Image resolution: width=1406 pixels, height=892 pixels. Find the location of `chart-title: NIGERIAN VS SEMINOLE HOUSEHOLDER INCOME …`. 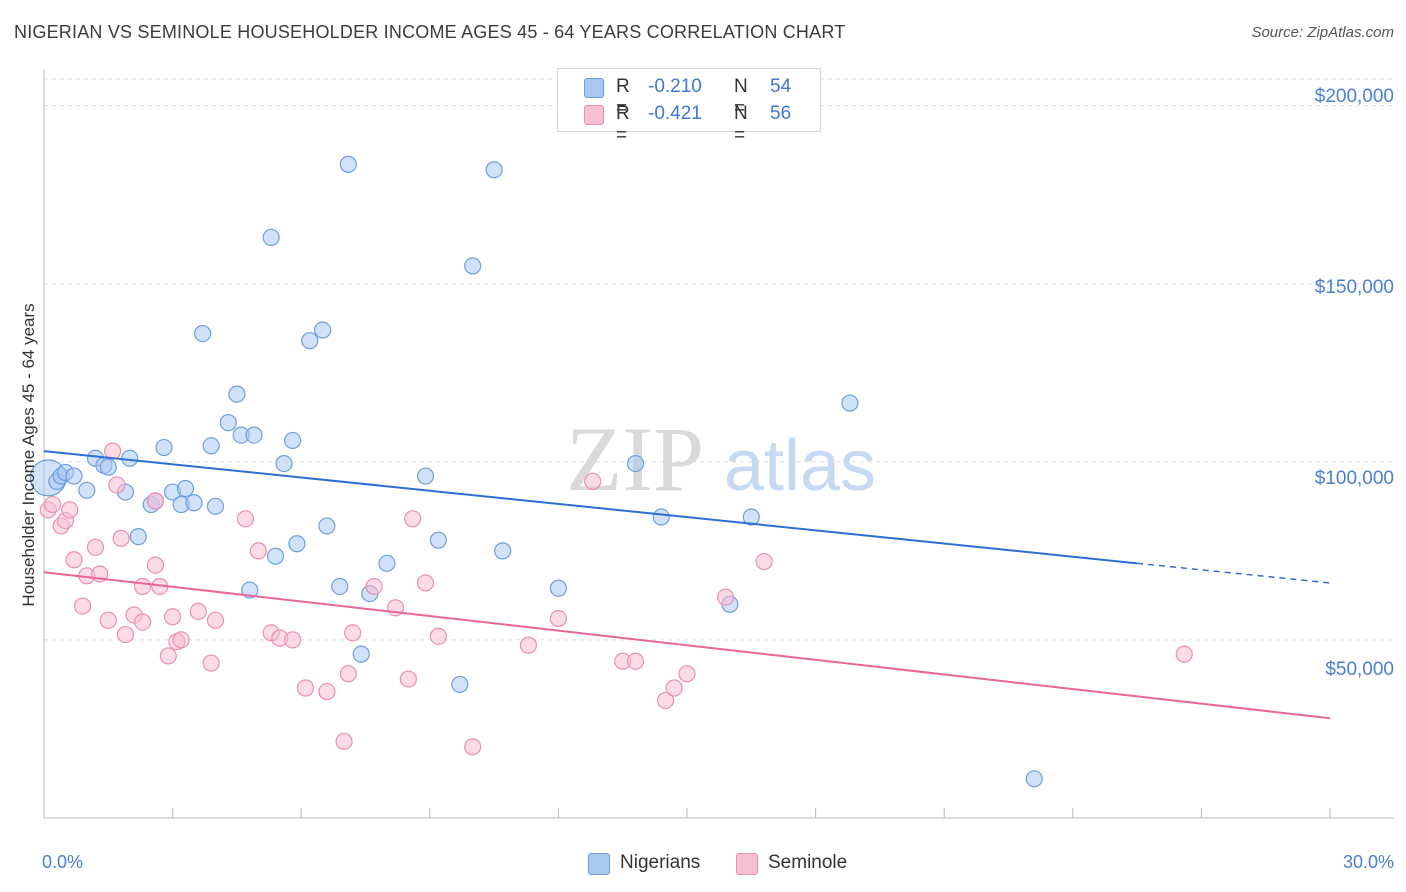

chart-title: NIGERIAN VS SEMINOLE HOUSEHOLDER INCOME … is located at coordinates (430, 32).